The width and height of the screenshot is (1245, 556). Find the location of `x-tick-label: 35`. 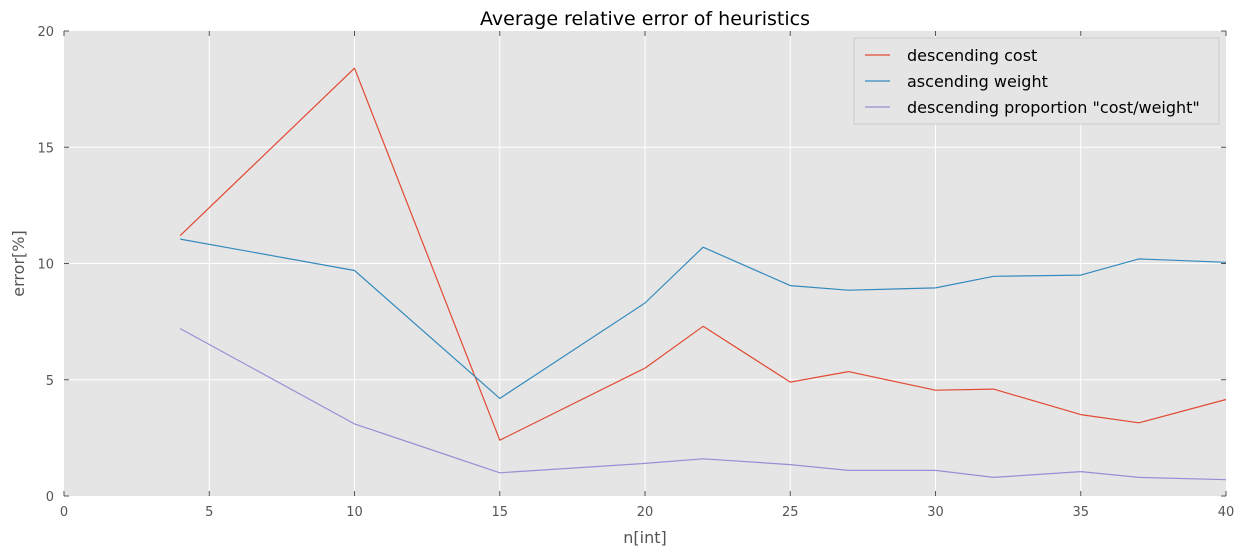

x-tick-label: 35 is located at coordinates (1080, 512).